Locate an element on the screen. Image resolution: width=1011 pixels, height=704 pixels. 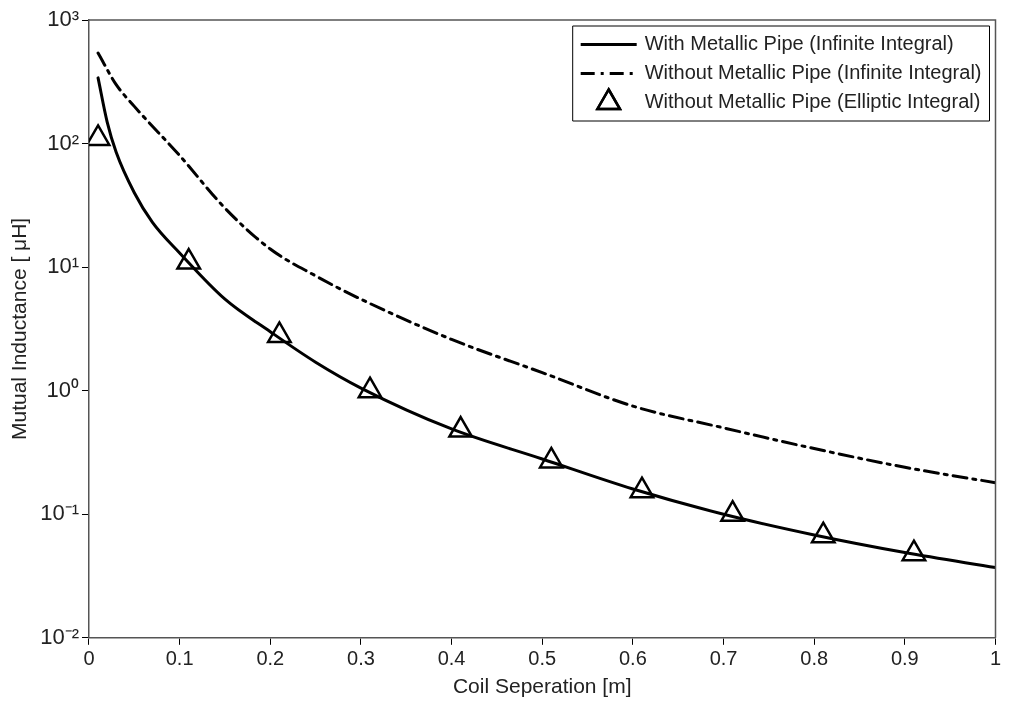
y-tick-label: 10⁰ is located at coordinates (62, 389).